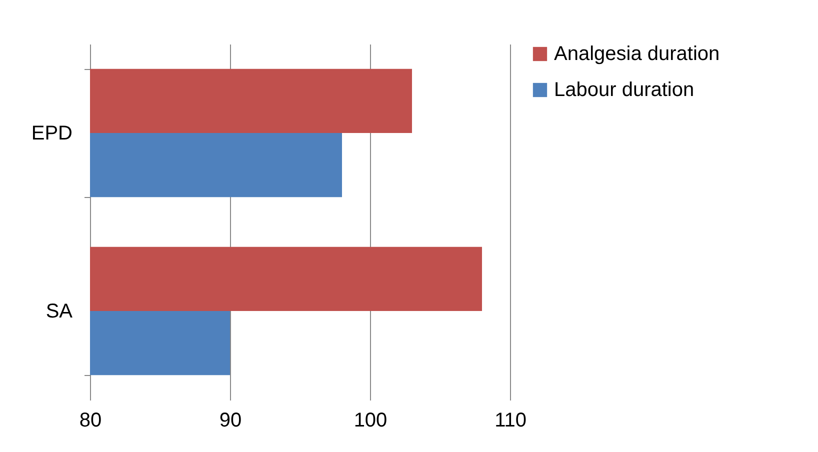 Image resolution: width=818 pixels, height=452 pixels. What do you see at coordinates (230, 421) in the screenshot?
I see `x-tick-label: 90` at bounding box center [230, 421].